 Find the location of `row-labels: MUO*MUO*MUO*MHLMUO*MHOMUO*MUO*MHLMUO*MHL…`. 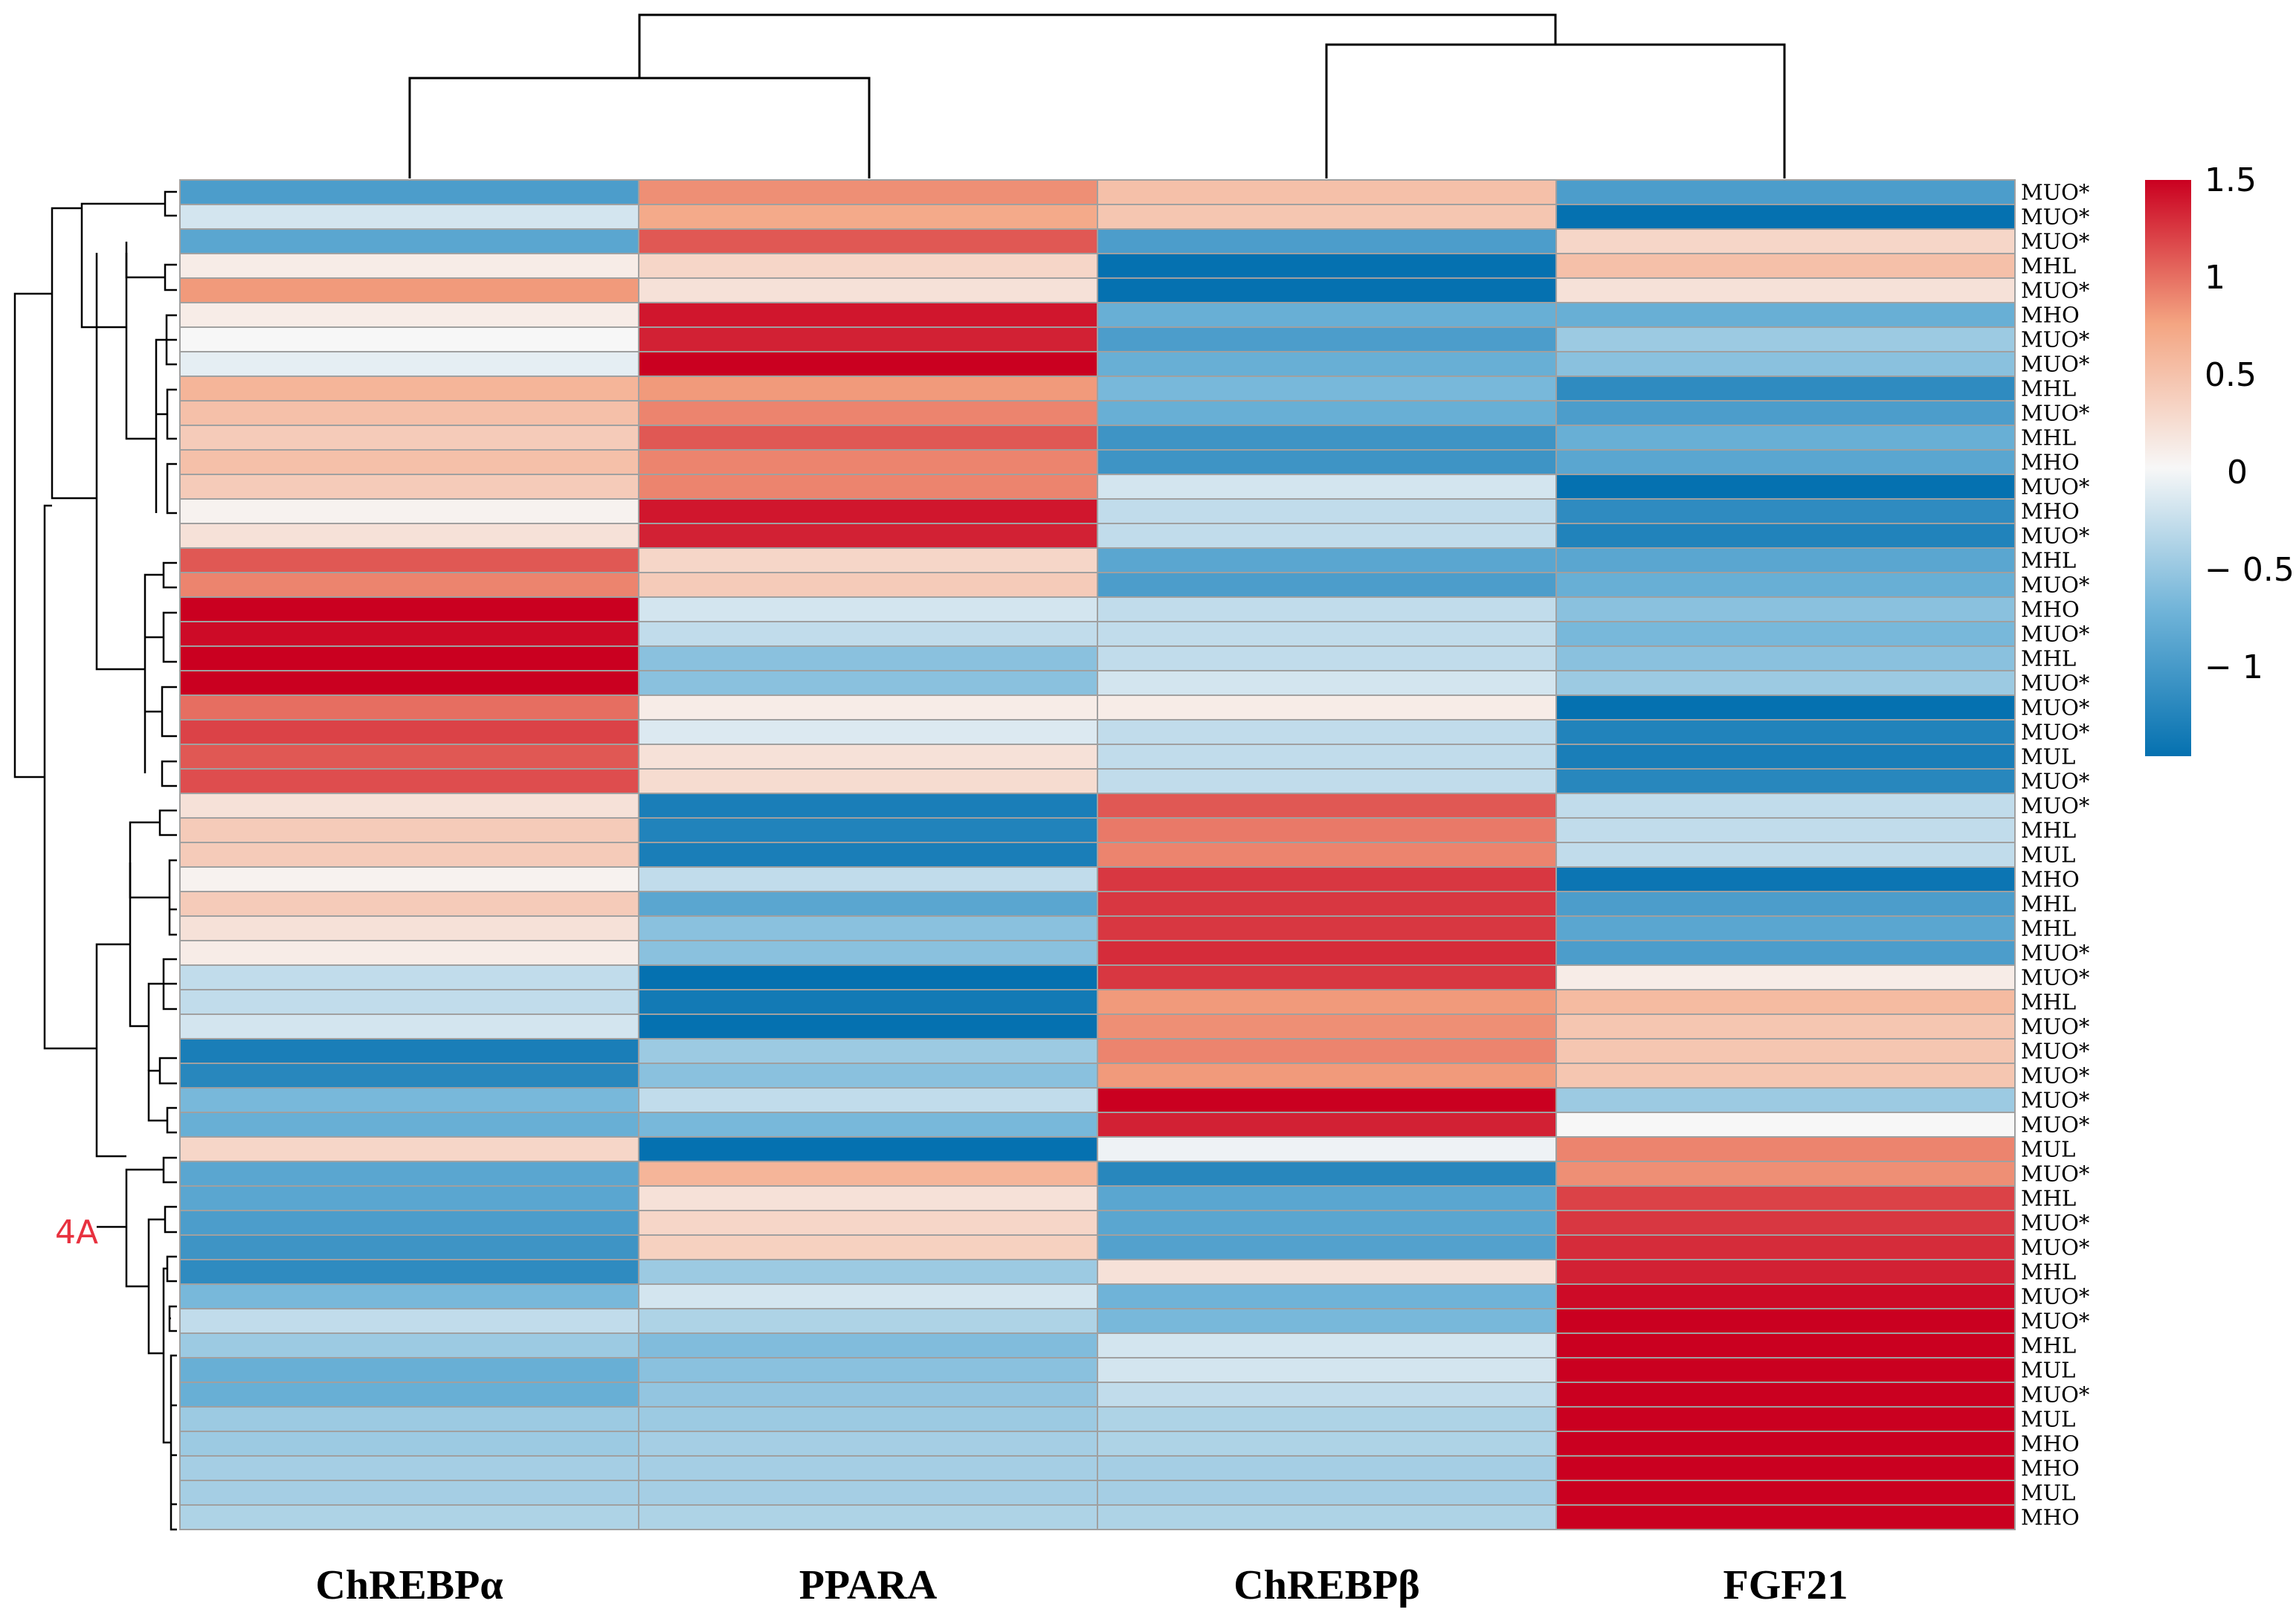

row-labels: MUO*MUO*MUO*MHLMUO*MHOMUO*MUO*MHLMUO*MHL… is located at coordinates (2055, 855).